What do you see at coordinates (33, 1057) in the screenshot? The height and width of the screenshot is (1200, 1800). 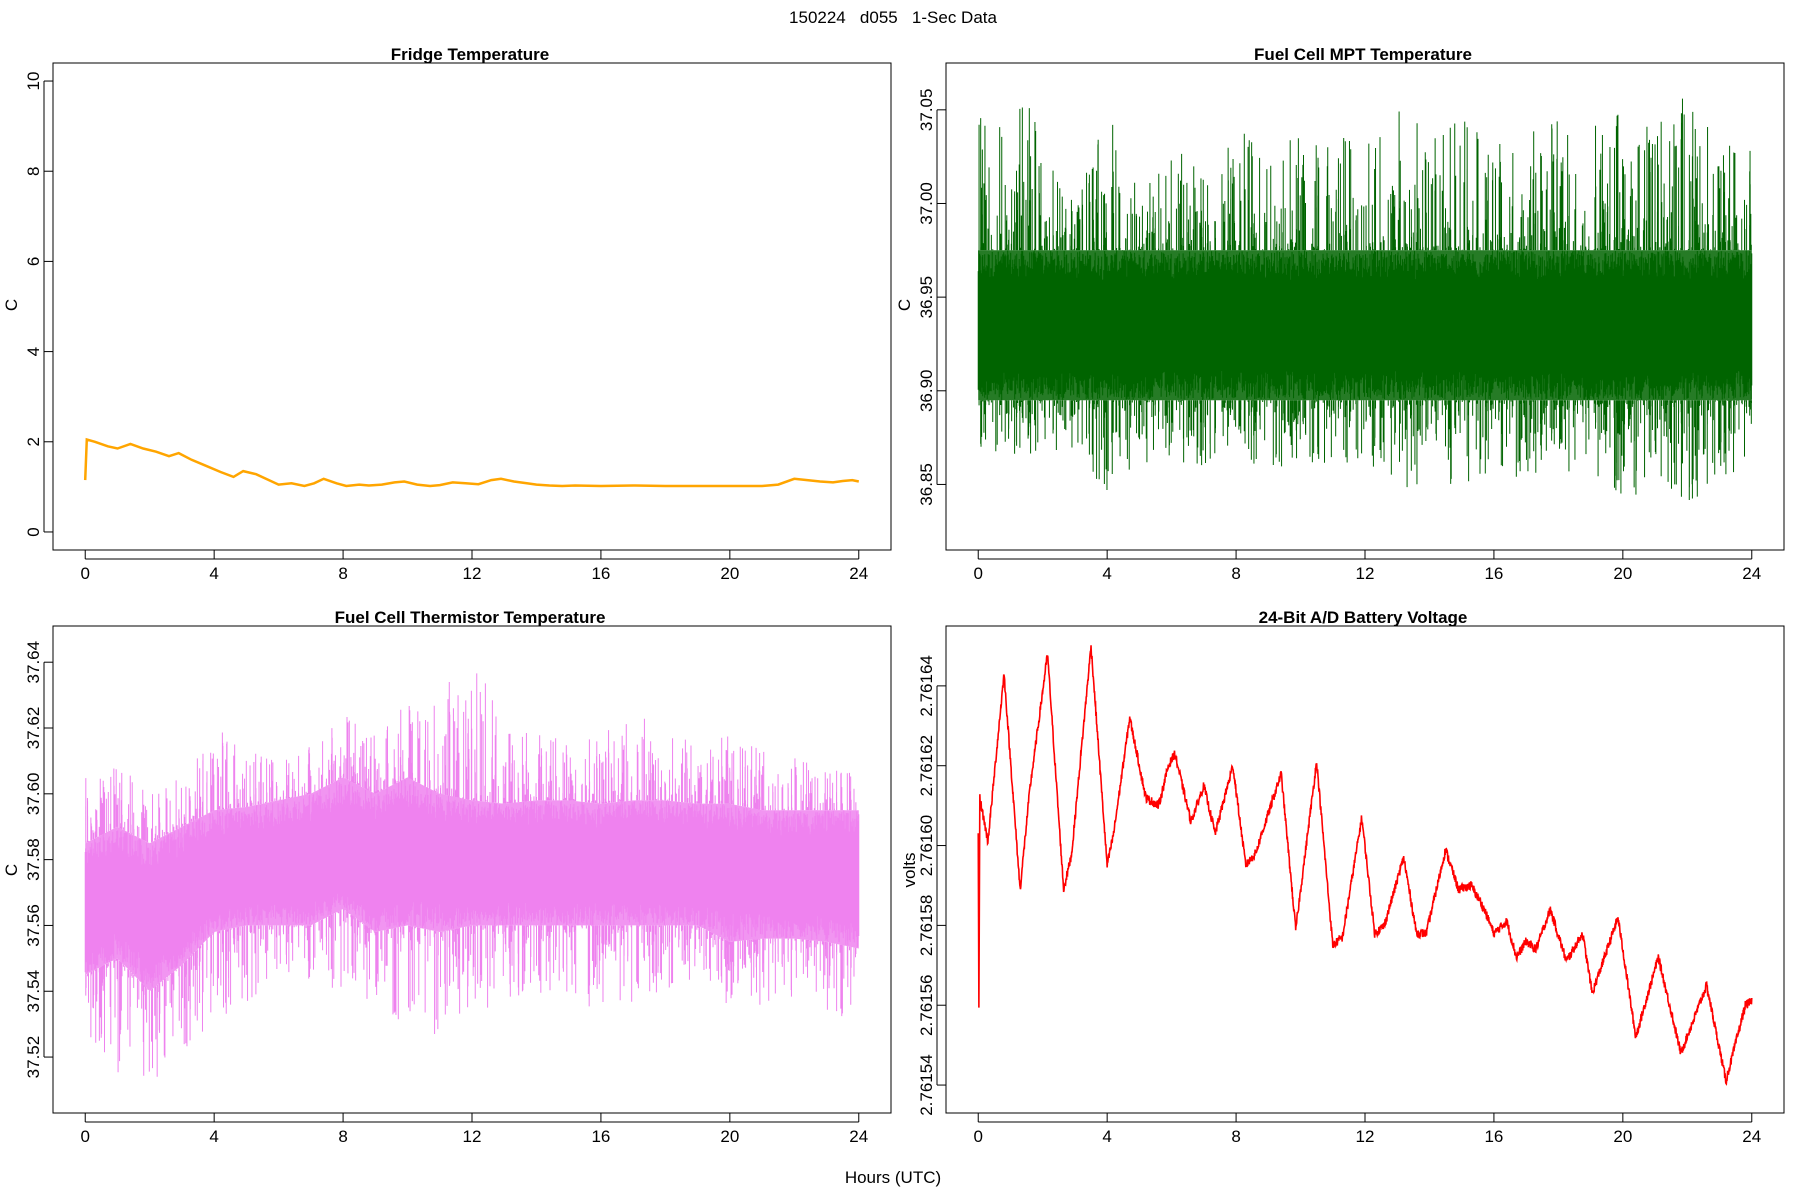 I see `y-tick-label: 37.52` at bounding box center [33, 1057].